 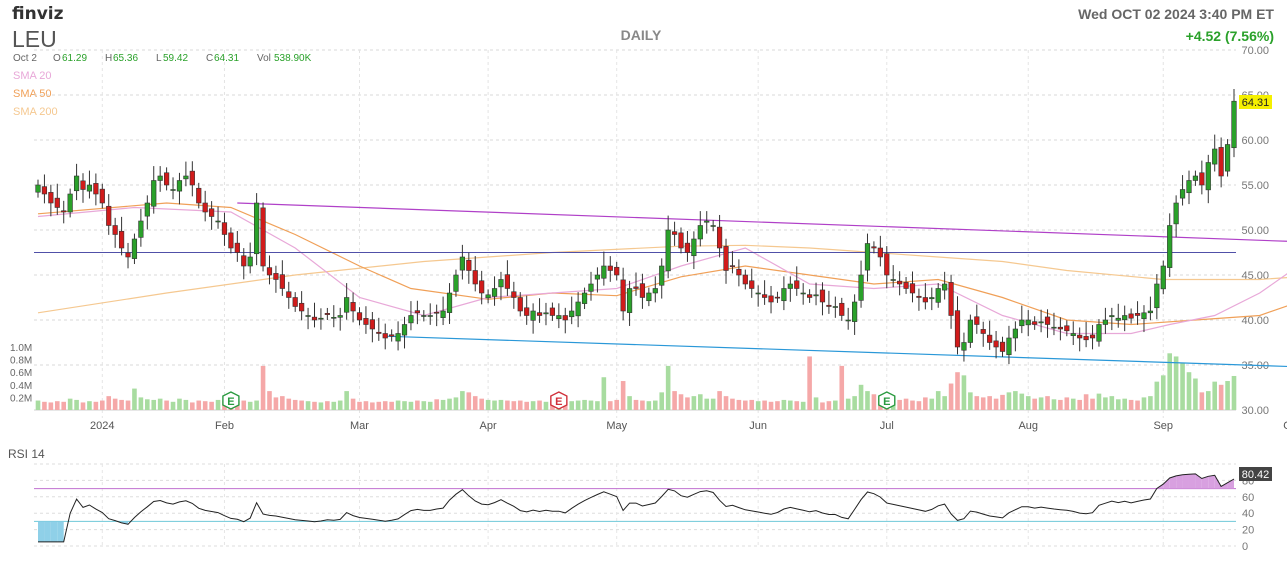 I want to click on earnings-icon, so click(x=231, y=400).